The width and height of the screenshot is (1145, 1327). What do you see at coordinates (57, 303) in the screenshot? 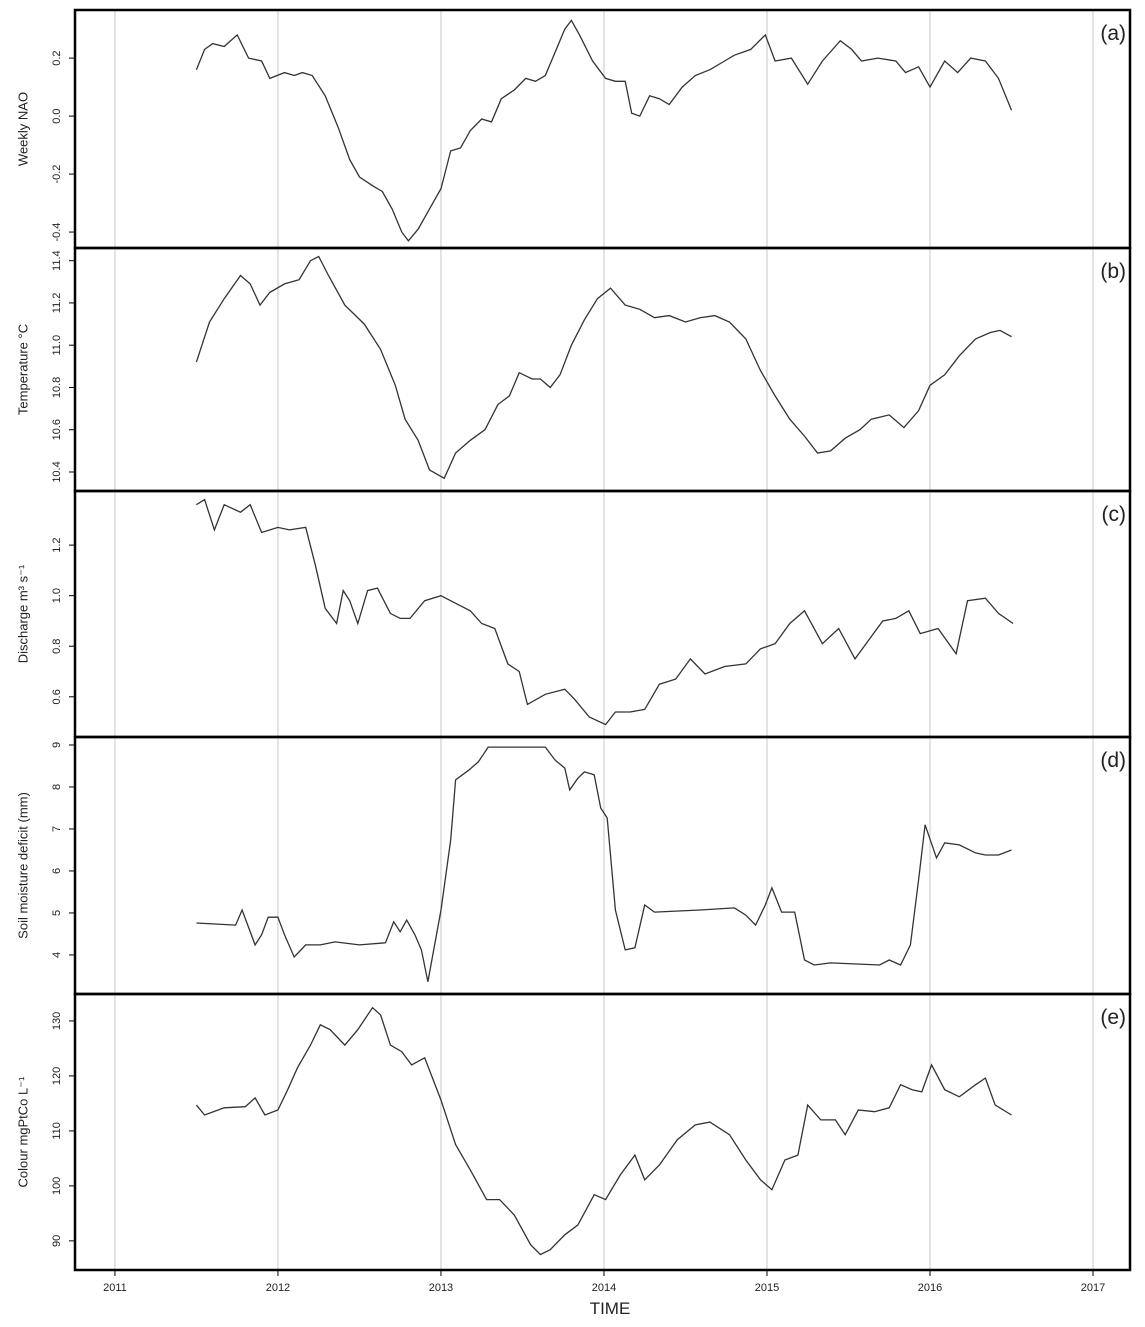
I see `y-tick-label: 11.2` at bounding box center [57, 303].